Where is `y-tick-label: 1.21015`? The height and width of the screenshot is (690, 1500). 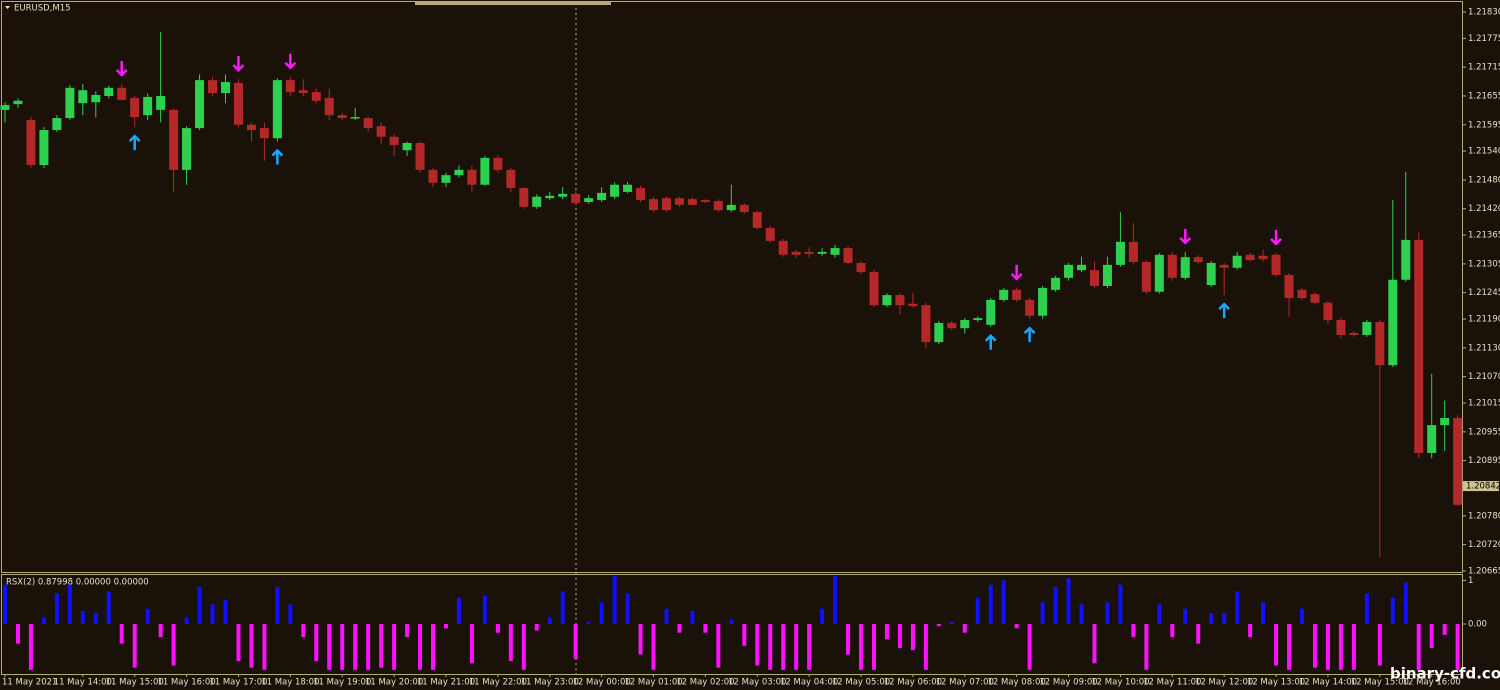 y-tick-label: 1.21015 is located at coordinates (1484, 404).